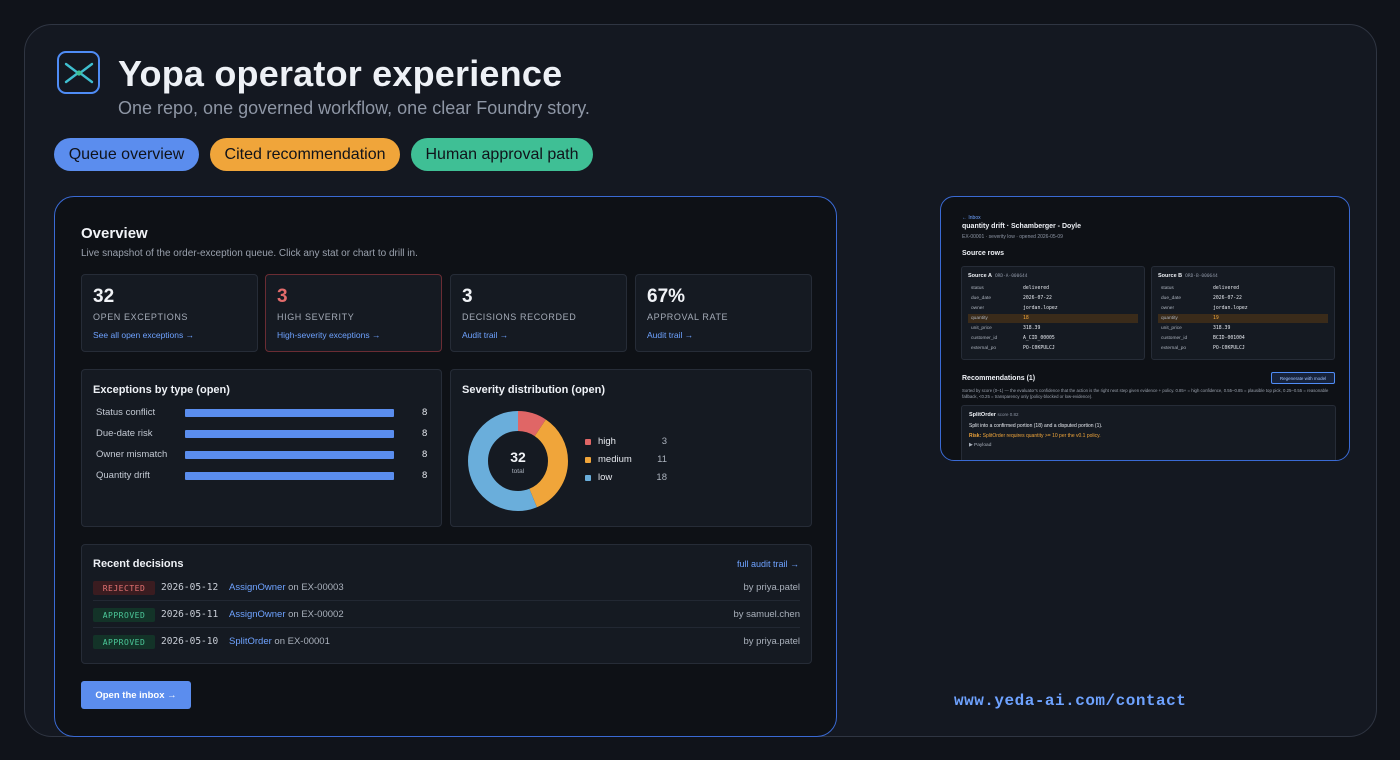  Describe the element at coordinates (126, 154) in the screenshot. I see `pill-queue-overview: Queue overview` at that location.